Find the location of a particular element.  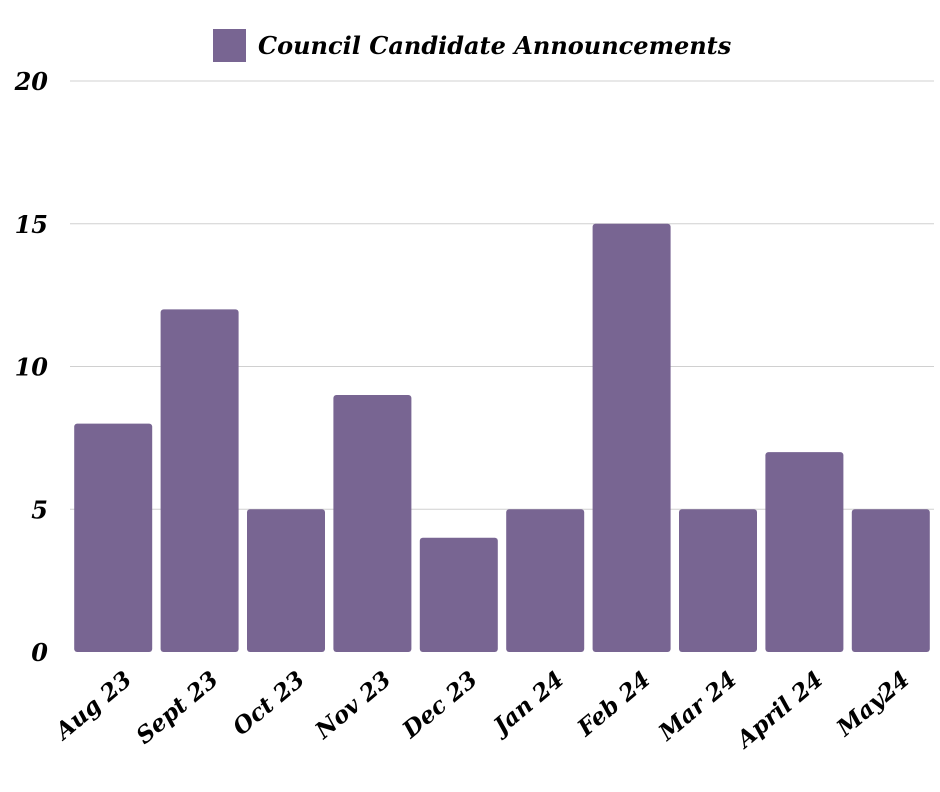

x-tick-label: May24 is located at coordinates (873, 704).